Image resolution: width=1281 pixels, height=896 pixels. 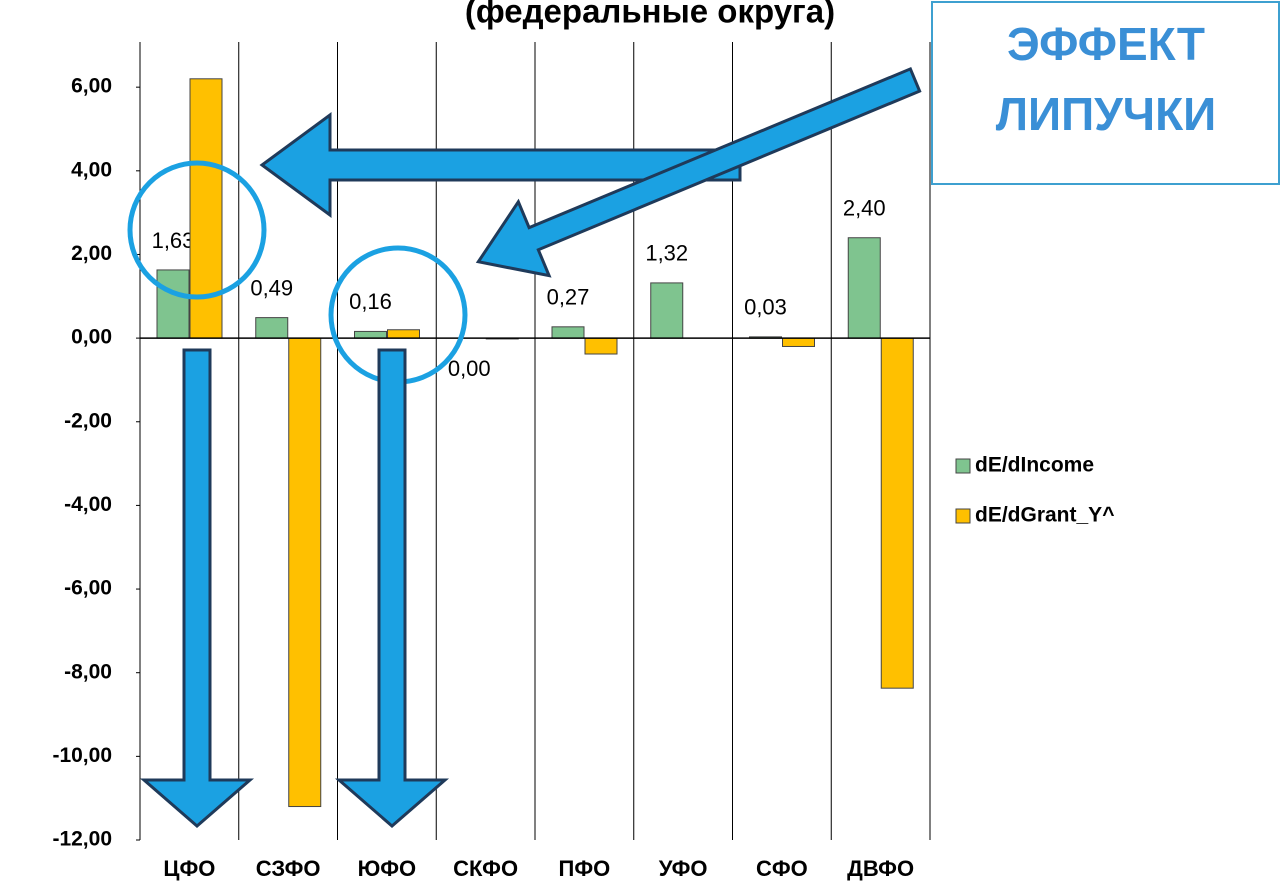 I want to click on legend-label: dE/dIncome, so click(x=1034, y=465).